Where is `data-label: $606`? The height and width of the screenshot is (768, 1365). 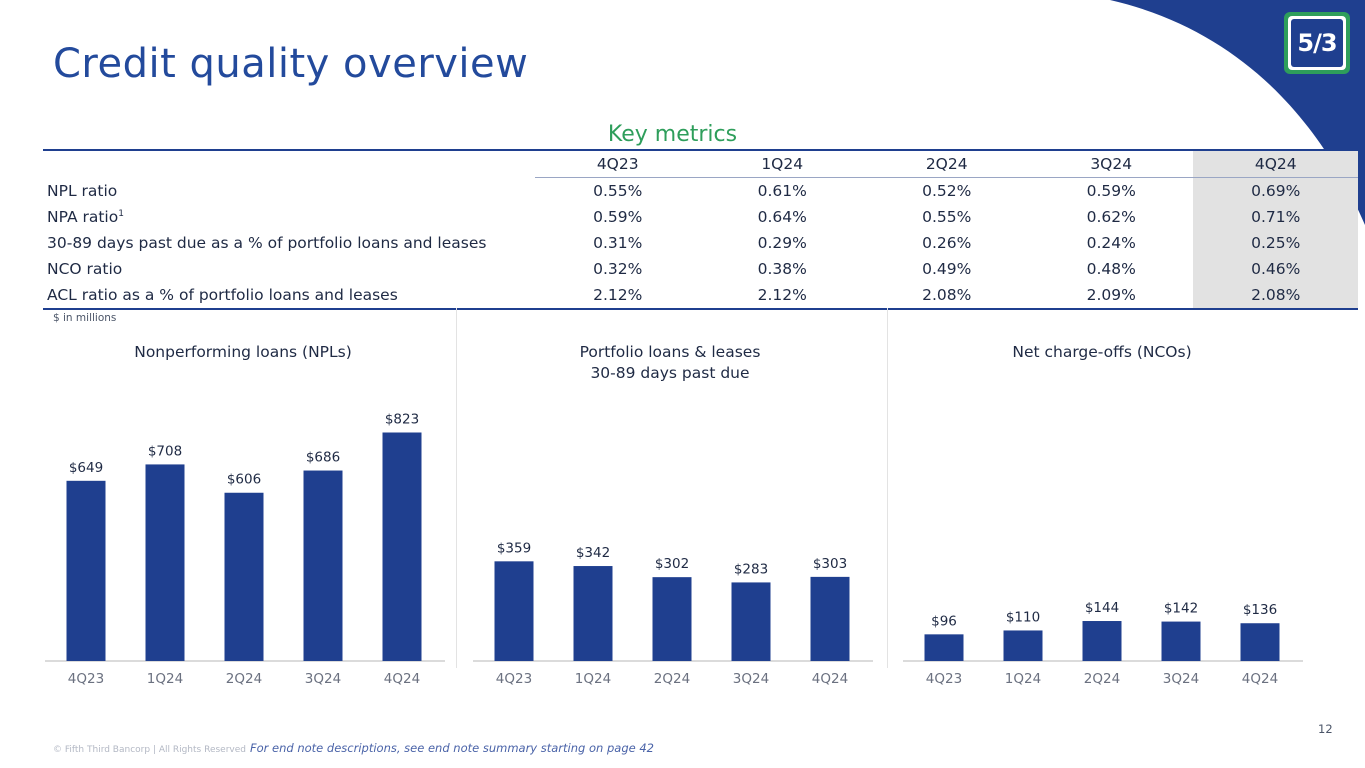
data-label: $606 is located at coordinates (244, 480).